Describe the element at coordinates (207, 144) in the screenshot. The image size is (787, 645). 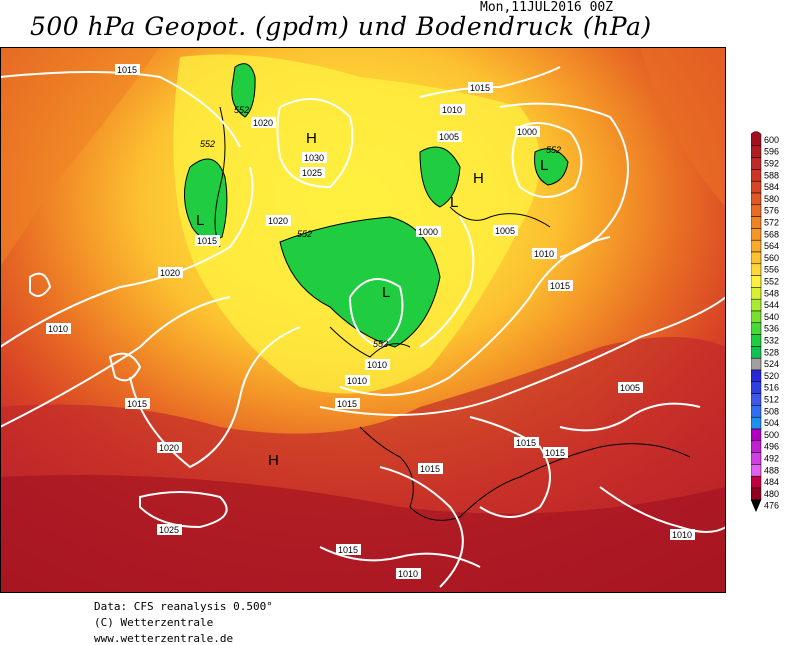
I see `geopot-label: 552` at that location.